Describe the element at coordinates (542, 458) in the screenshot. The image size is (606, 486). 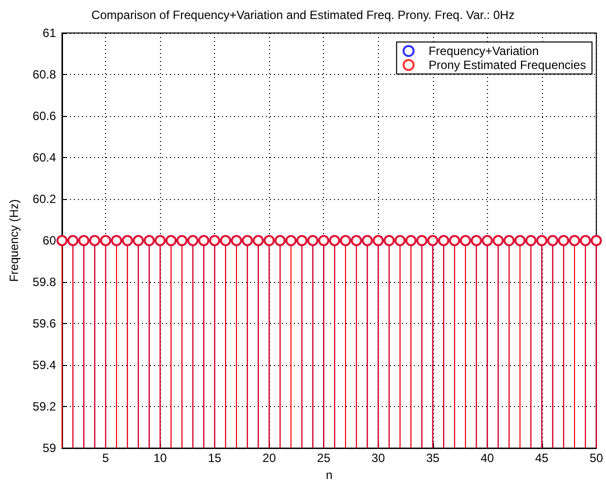
I see `x-tick-label: 45` at that location.